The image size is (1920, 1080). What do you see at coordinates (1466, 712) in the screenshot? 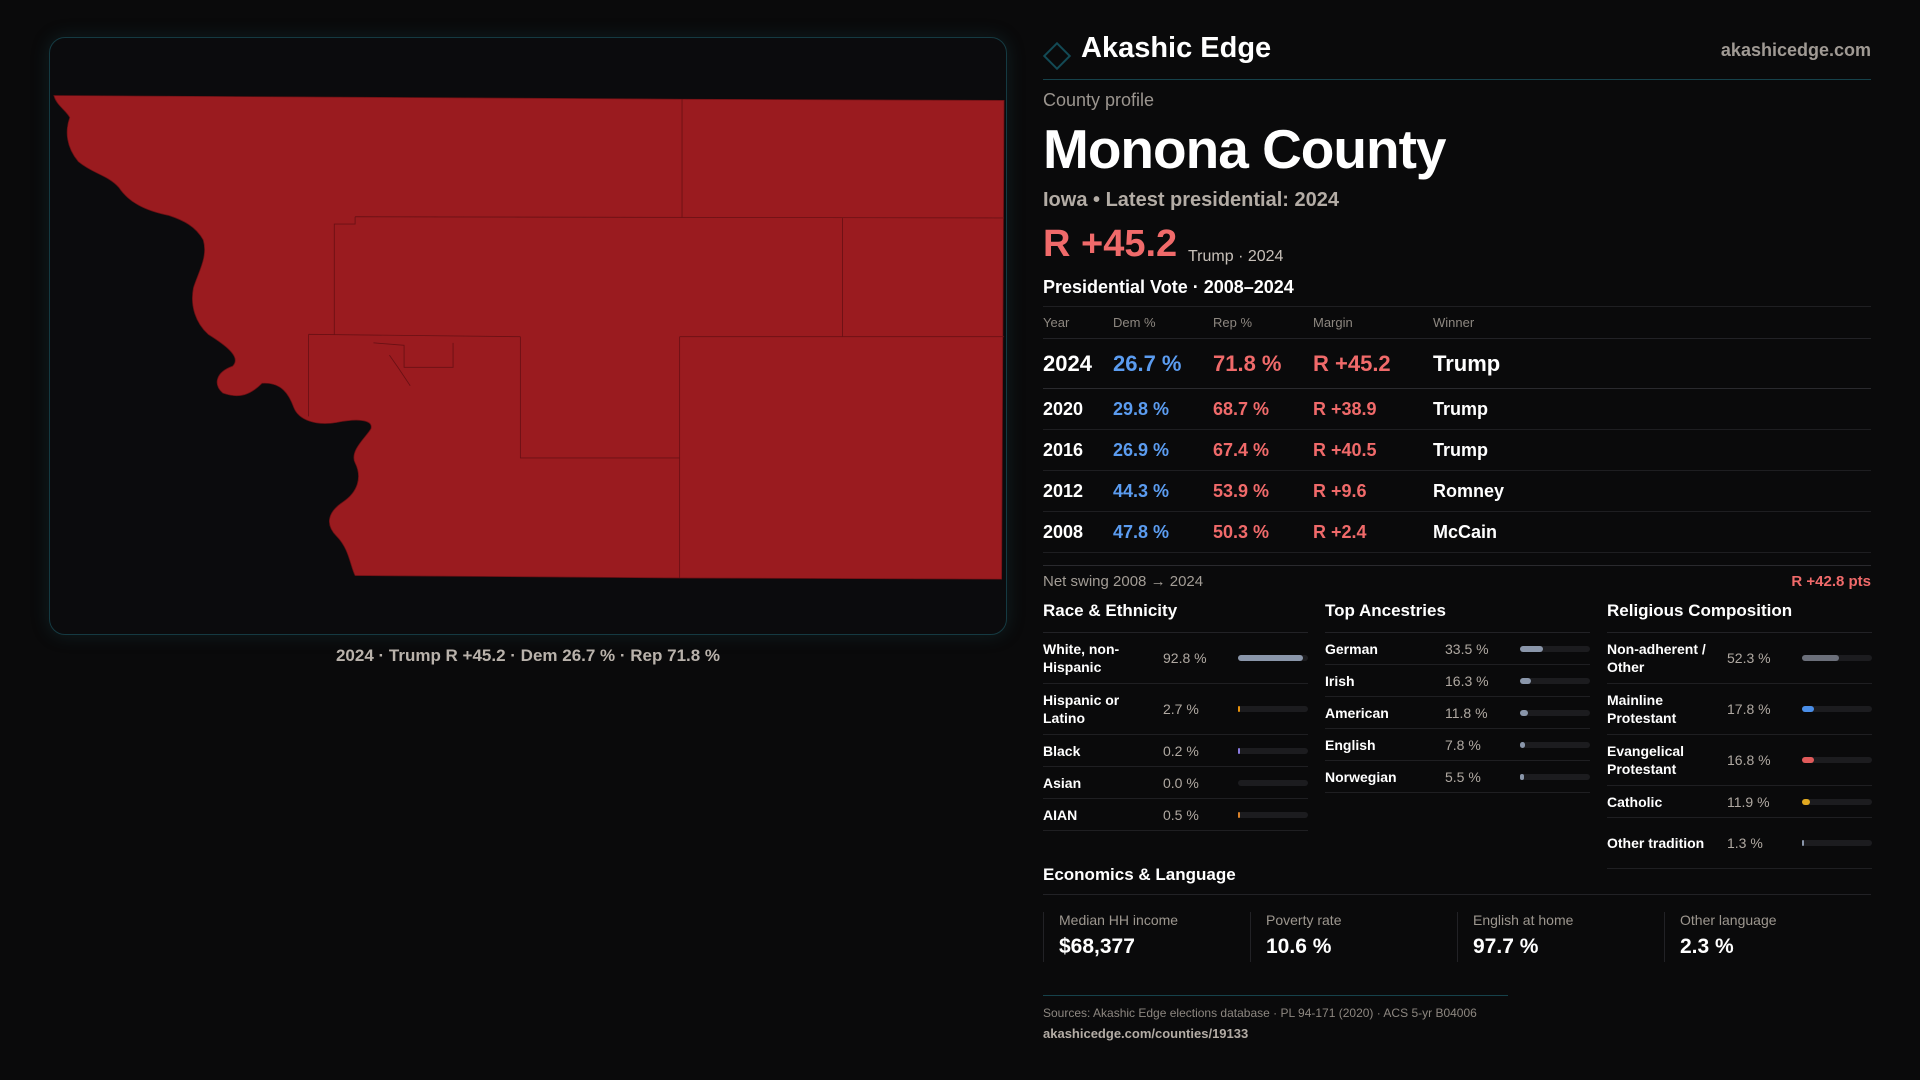
I see `metric-value: 11.8 %` at bounding box center [1466, 712].